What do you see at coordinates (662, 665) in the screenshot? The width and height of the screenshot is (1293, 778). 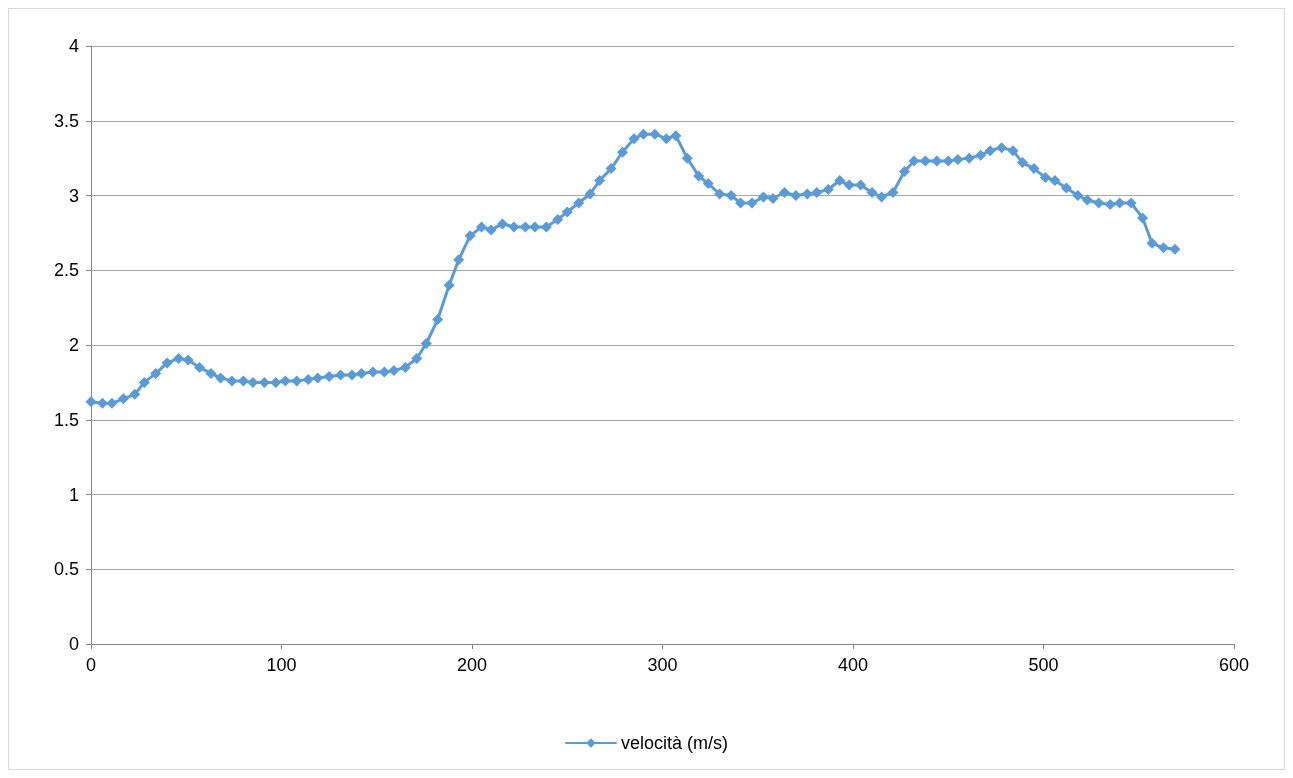 I see `x-tick-label: 300` at bounding box center [662, 665].